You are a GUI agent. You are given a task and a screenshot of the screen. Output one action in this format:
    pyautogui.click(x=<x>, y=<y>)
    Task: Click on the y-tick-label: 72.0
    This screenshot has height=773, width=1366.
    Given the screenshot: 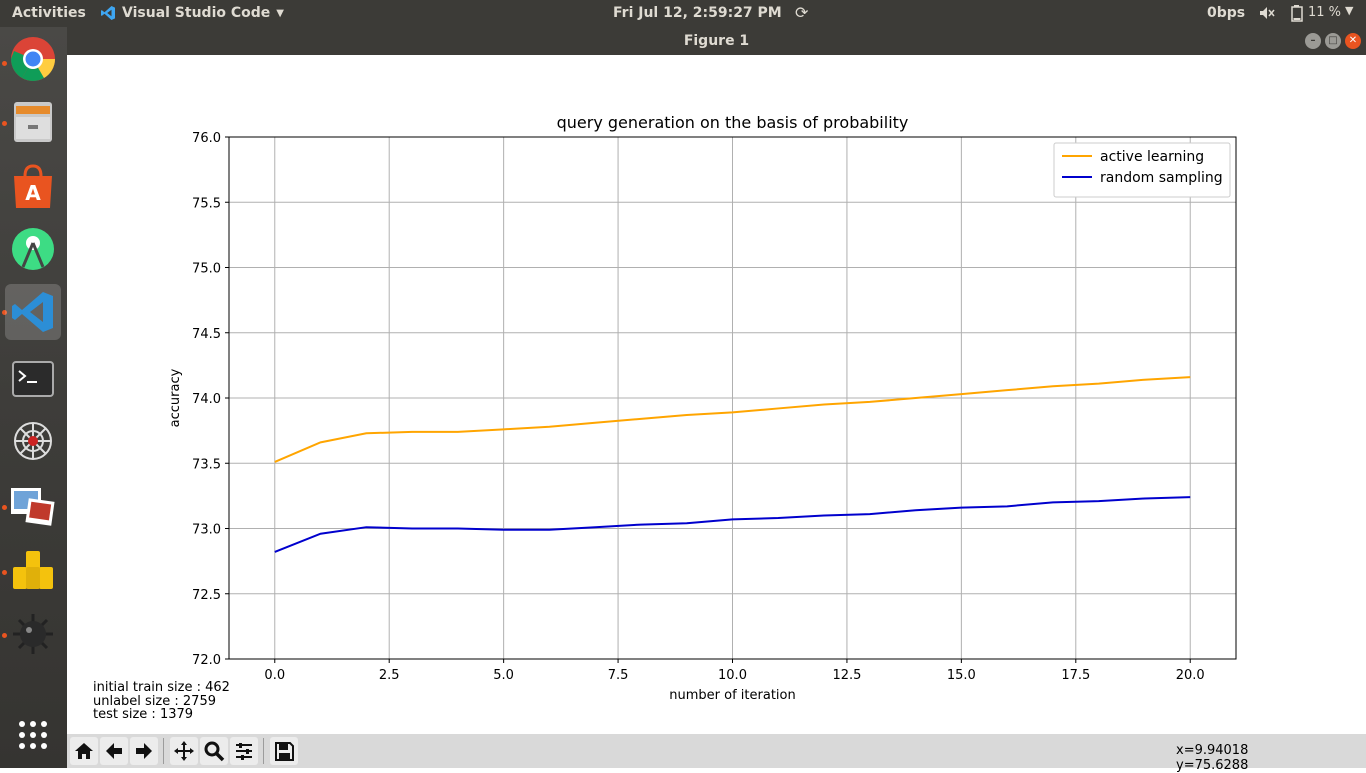 What is the action you would take?
    pyautogui.click(x=206, y=660)
    